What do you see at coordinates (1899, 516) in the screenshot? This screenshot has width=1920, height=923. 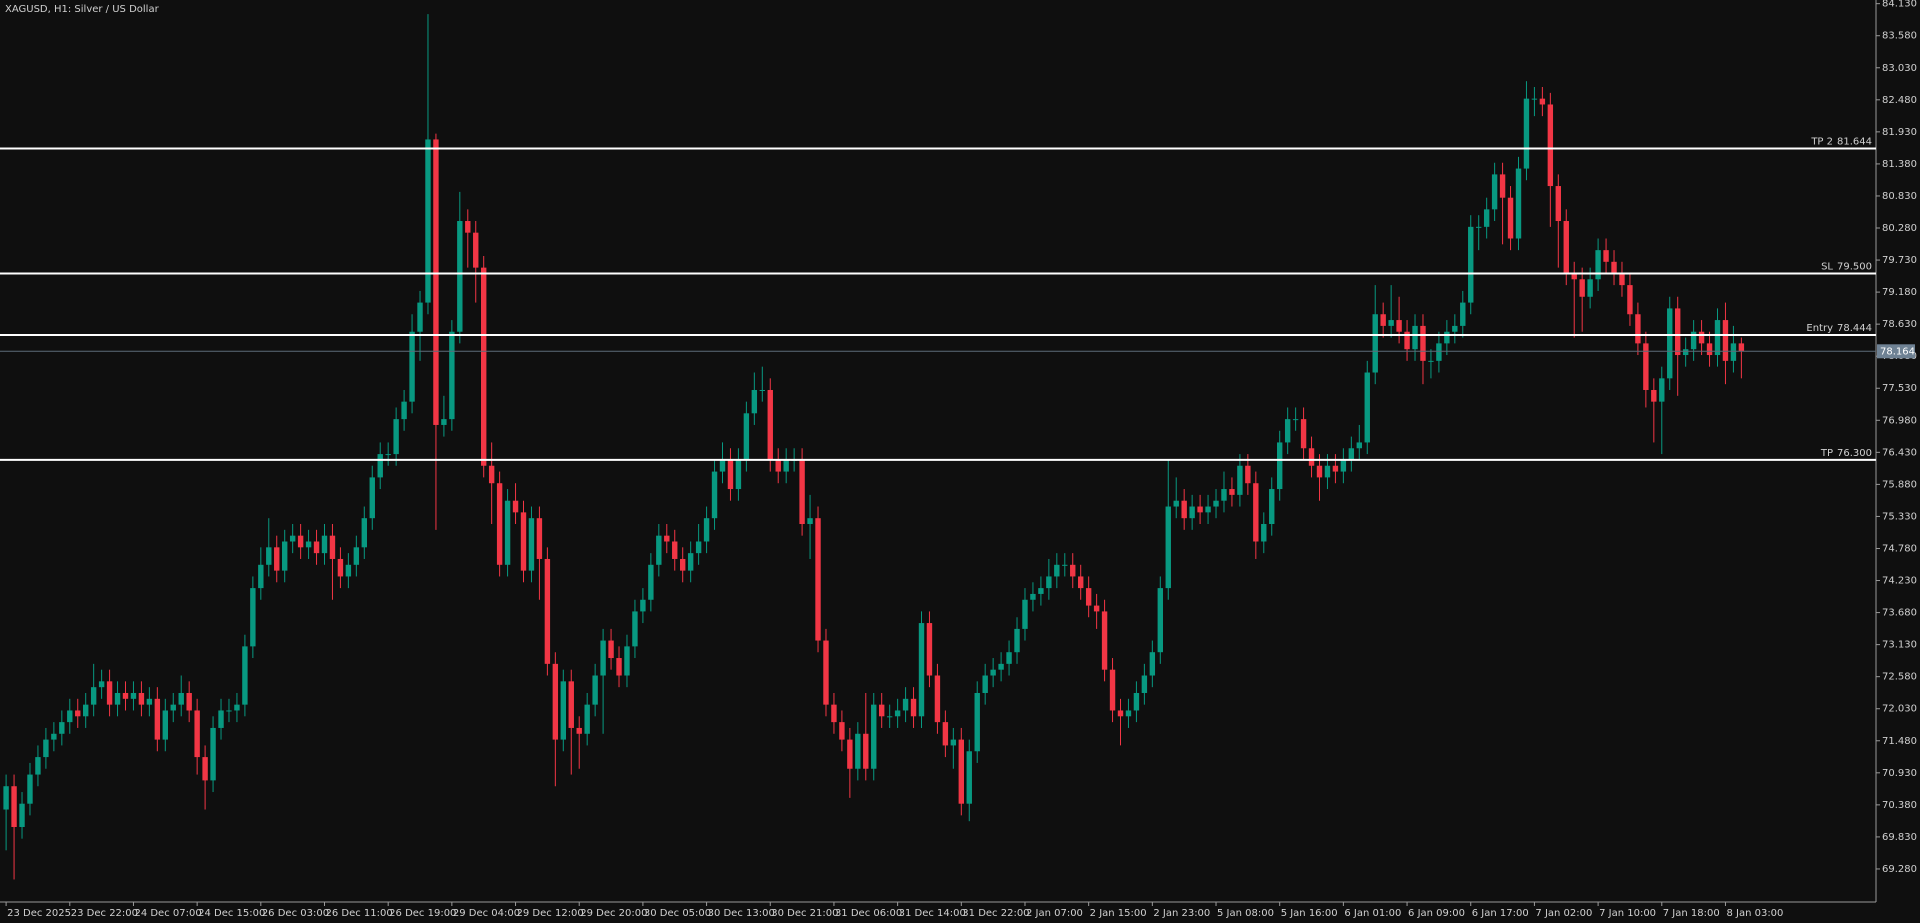 I see `y-tick-label: 75.330` at bounding box center [1899, 516].